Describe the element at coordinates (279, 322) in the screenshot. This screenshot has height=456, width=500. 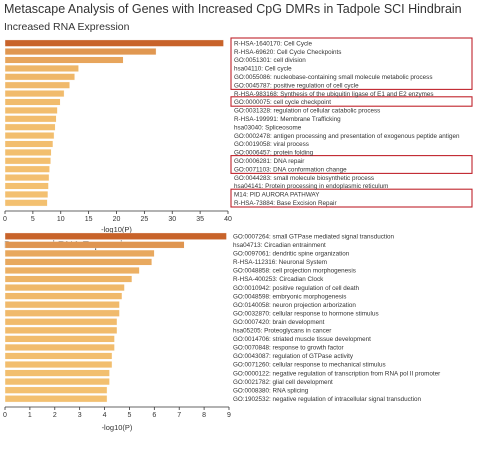
I see `decreased-term-label: GO:0007420: brain development` at that location.